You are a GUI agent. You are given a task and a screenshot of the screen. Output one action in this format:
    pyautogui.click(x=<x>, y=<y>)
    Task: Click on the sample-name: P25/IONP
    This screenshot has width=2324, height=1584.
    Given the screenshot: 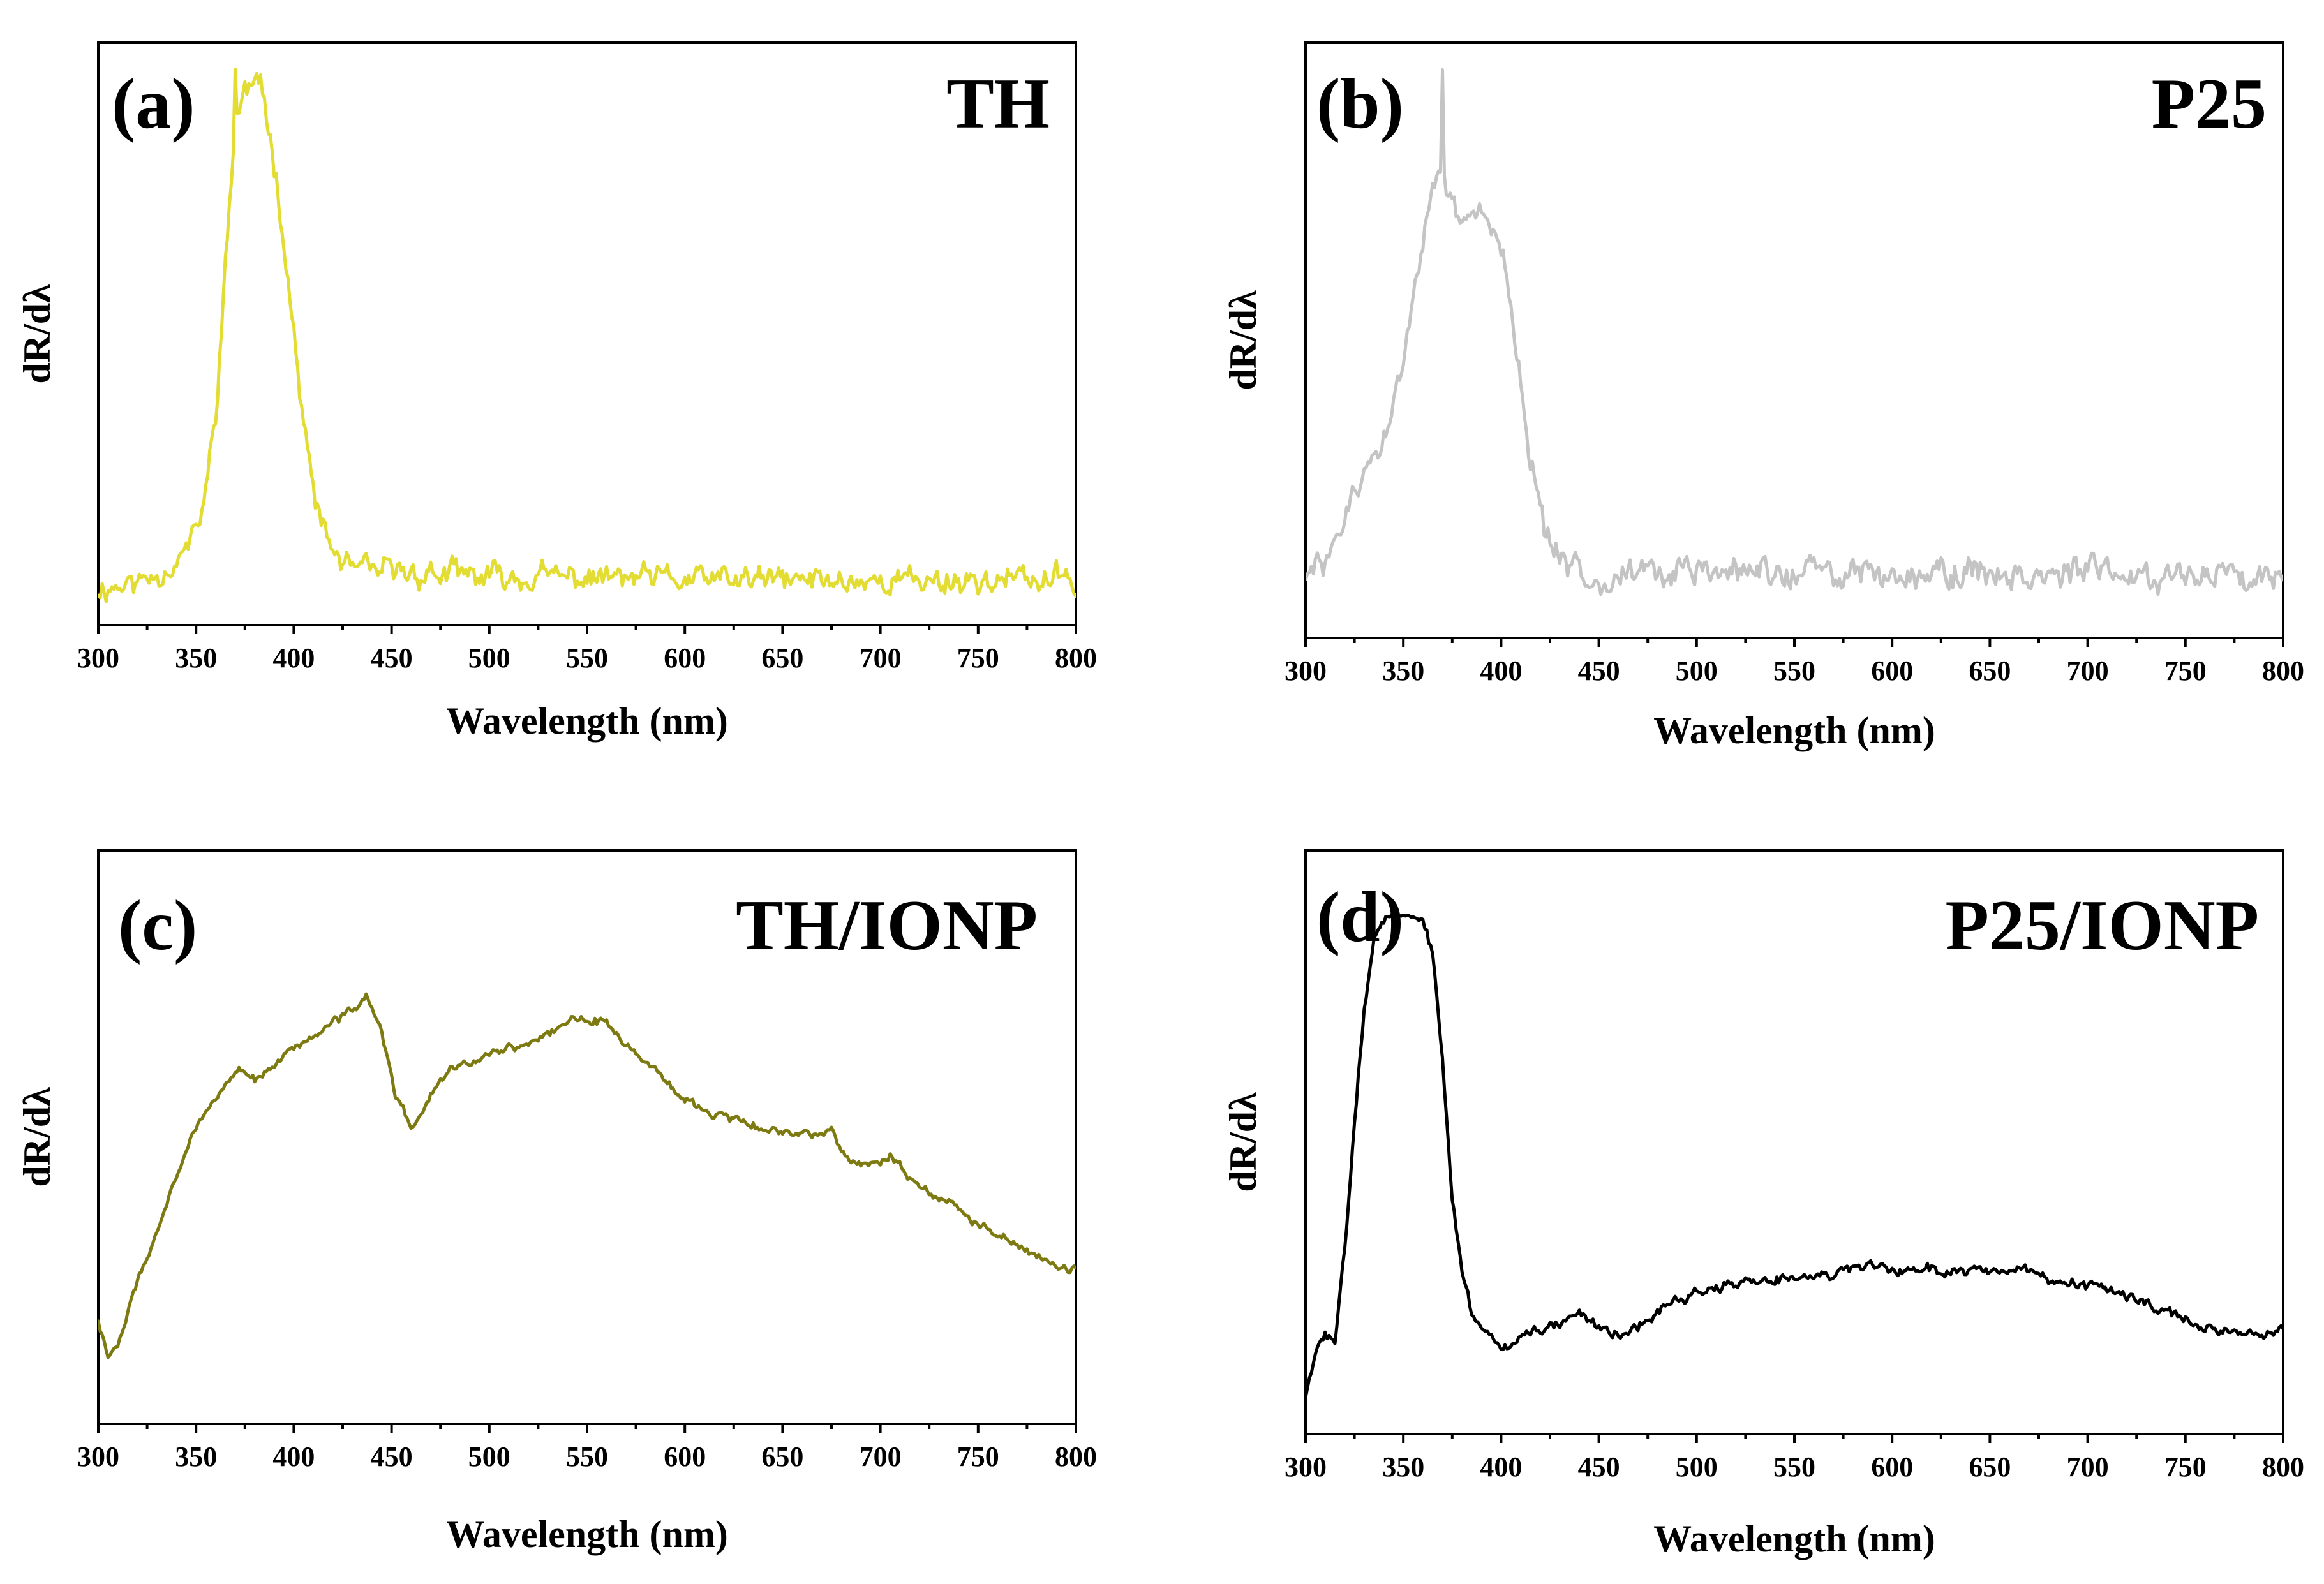 What is the action you would take?
    pyautogui.click(x=2102, y=925)
    